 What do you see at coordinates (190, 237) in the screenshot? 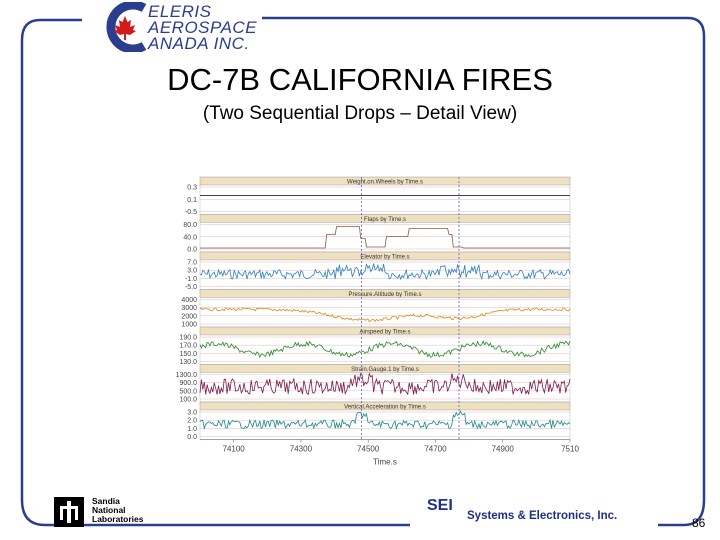
I see `tick-label: 40.0` at bounding box center [190, 237].